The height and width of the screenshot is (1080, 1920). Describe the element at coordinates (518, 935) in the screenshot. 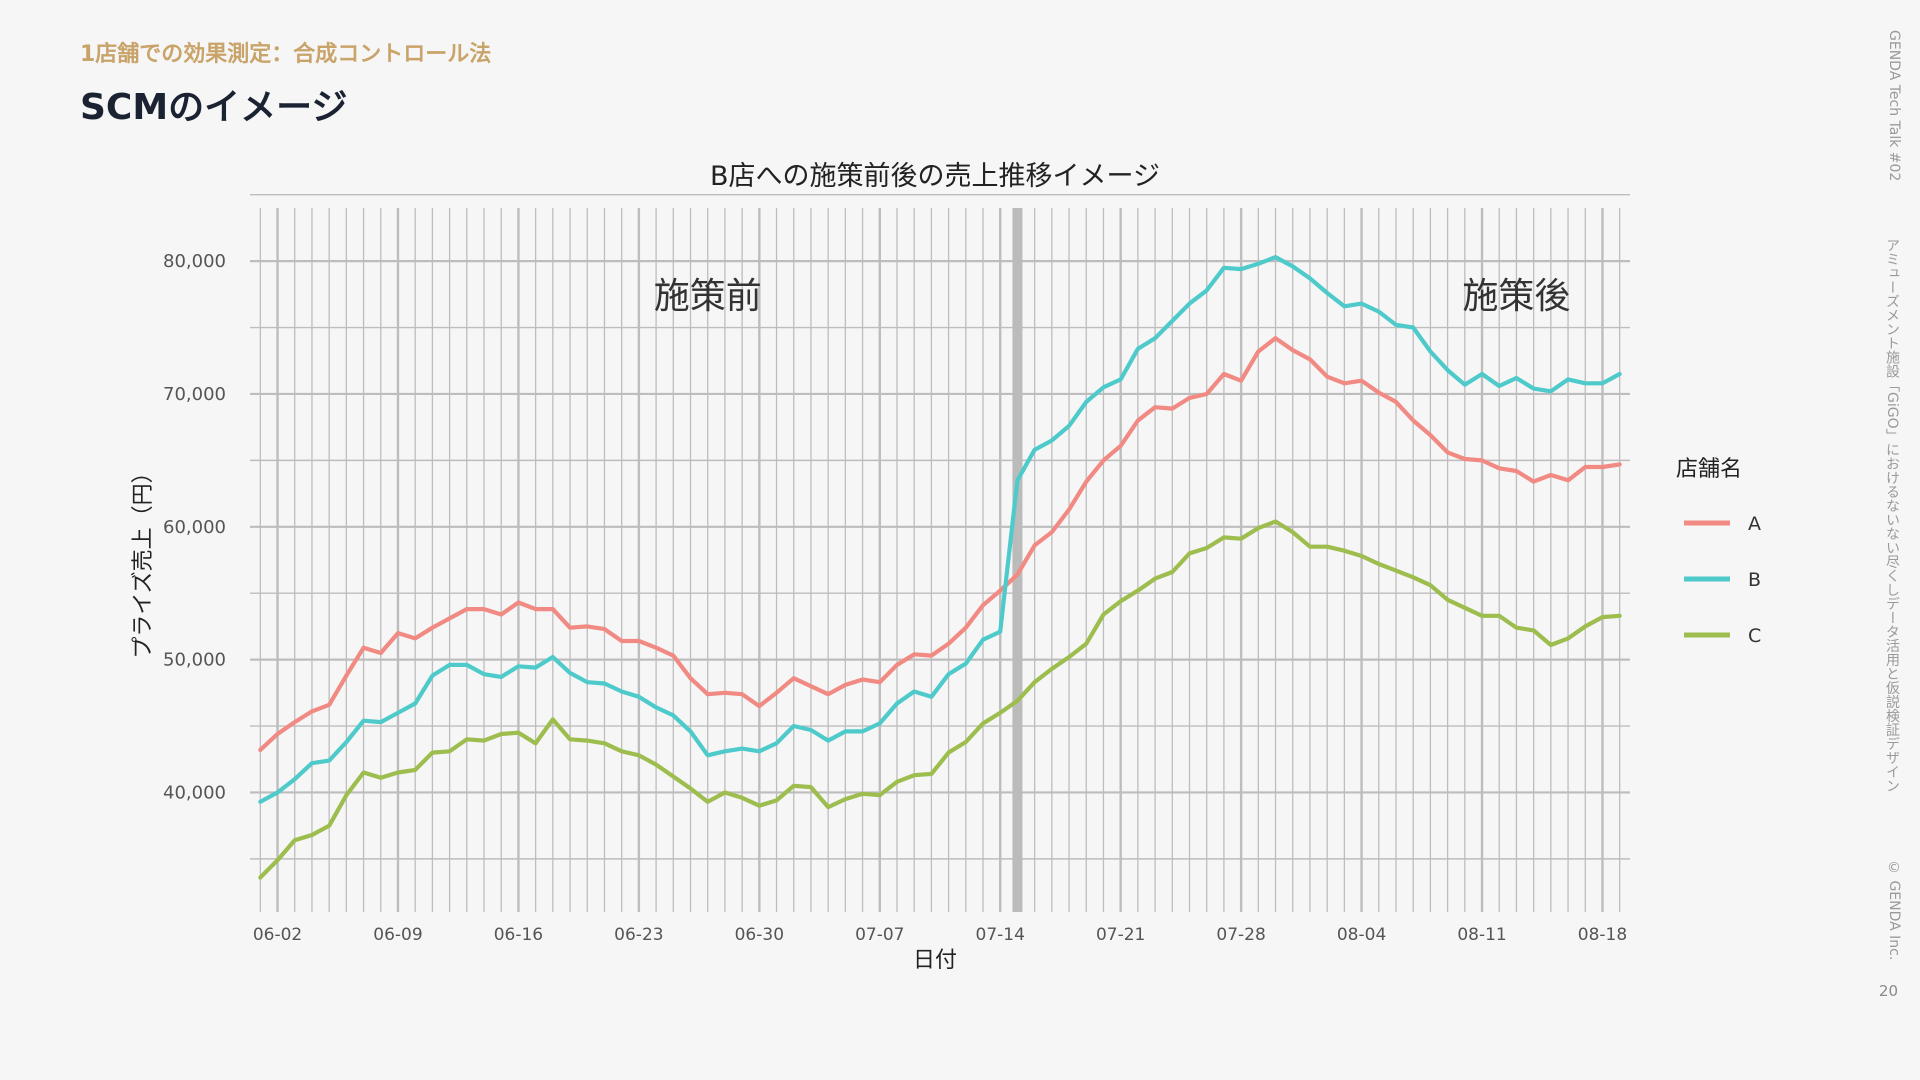

I see `x-tick-label: 06-16` at that location.